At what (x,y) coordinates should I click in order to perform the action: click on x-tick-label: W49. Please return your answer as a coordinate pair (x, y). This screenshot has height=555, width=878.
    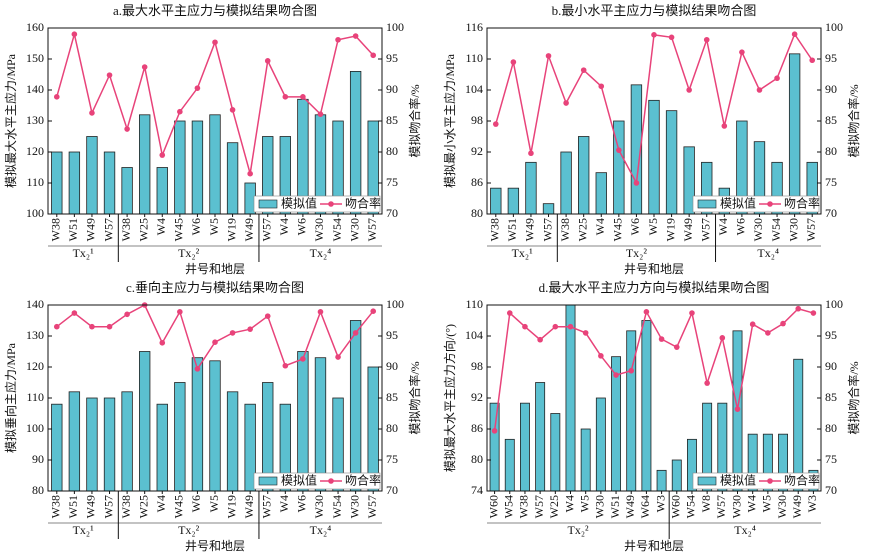
    Looking at the image, I should click on (91, 229).